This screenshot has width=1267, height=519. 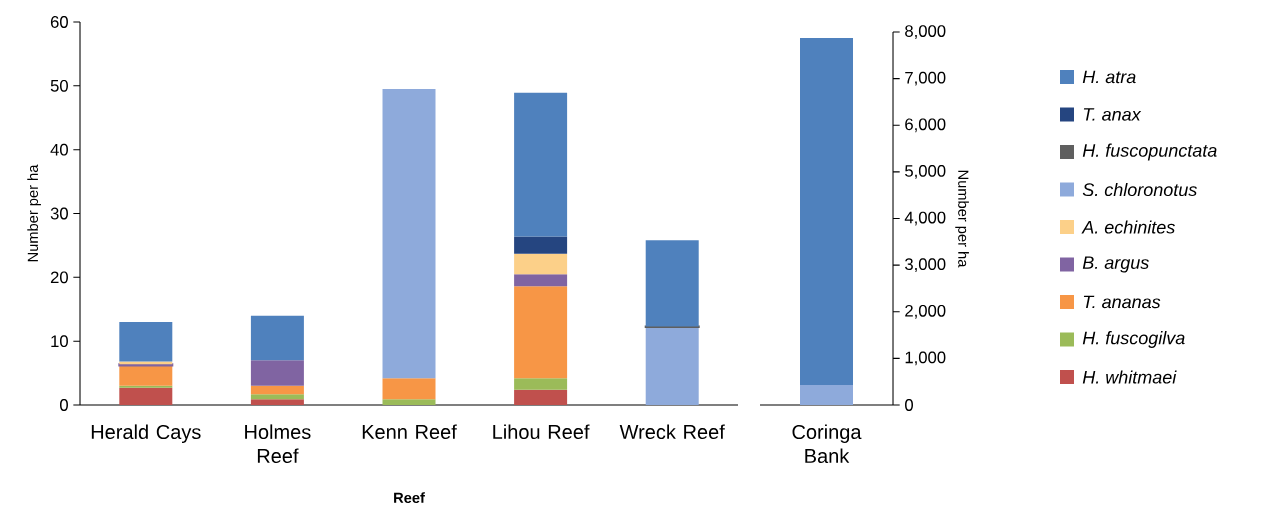 What do you see at coordinates (409, 497) in the screenshot?
I see `x-axis-title: Reef` at bounding box center [409, 497].